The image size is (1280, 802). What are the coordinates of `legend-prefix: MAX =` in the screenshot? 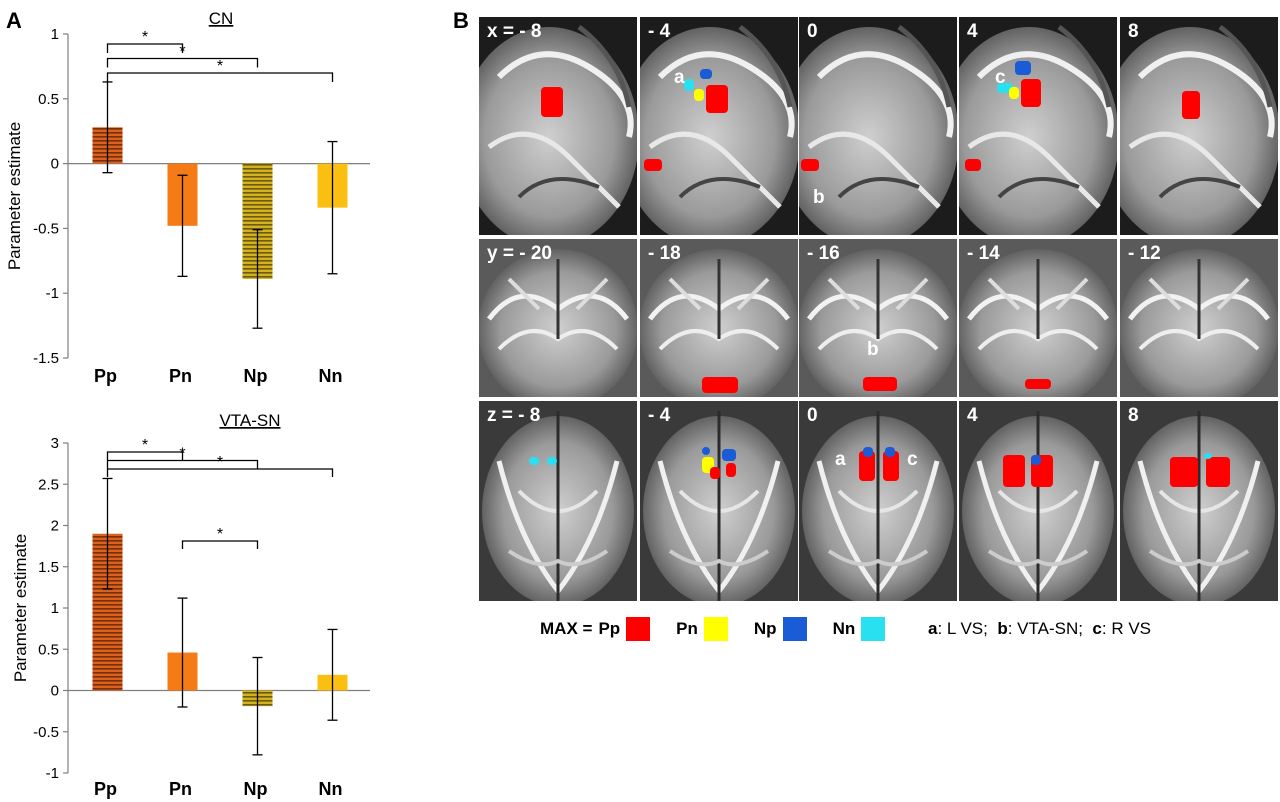 It's located at (566, 628).